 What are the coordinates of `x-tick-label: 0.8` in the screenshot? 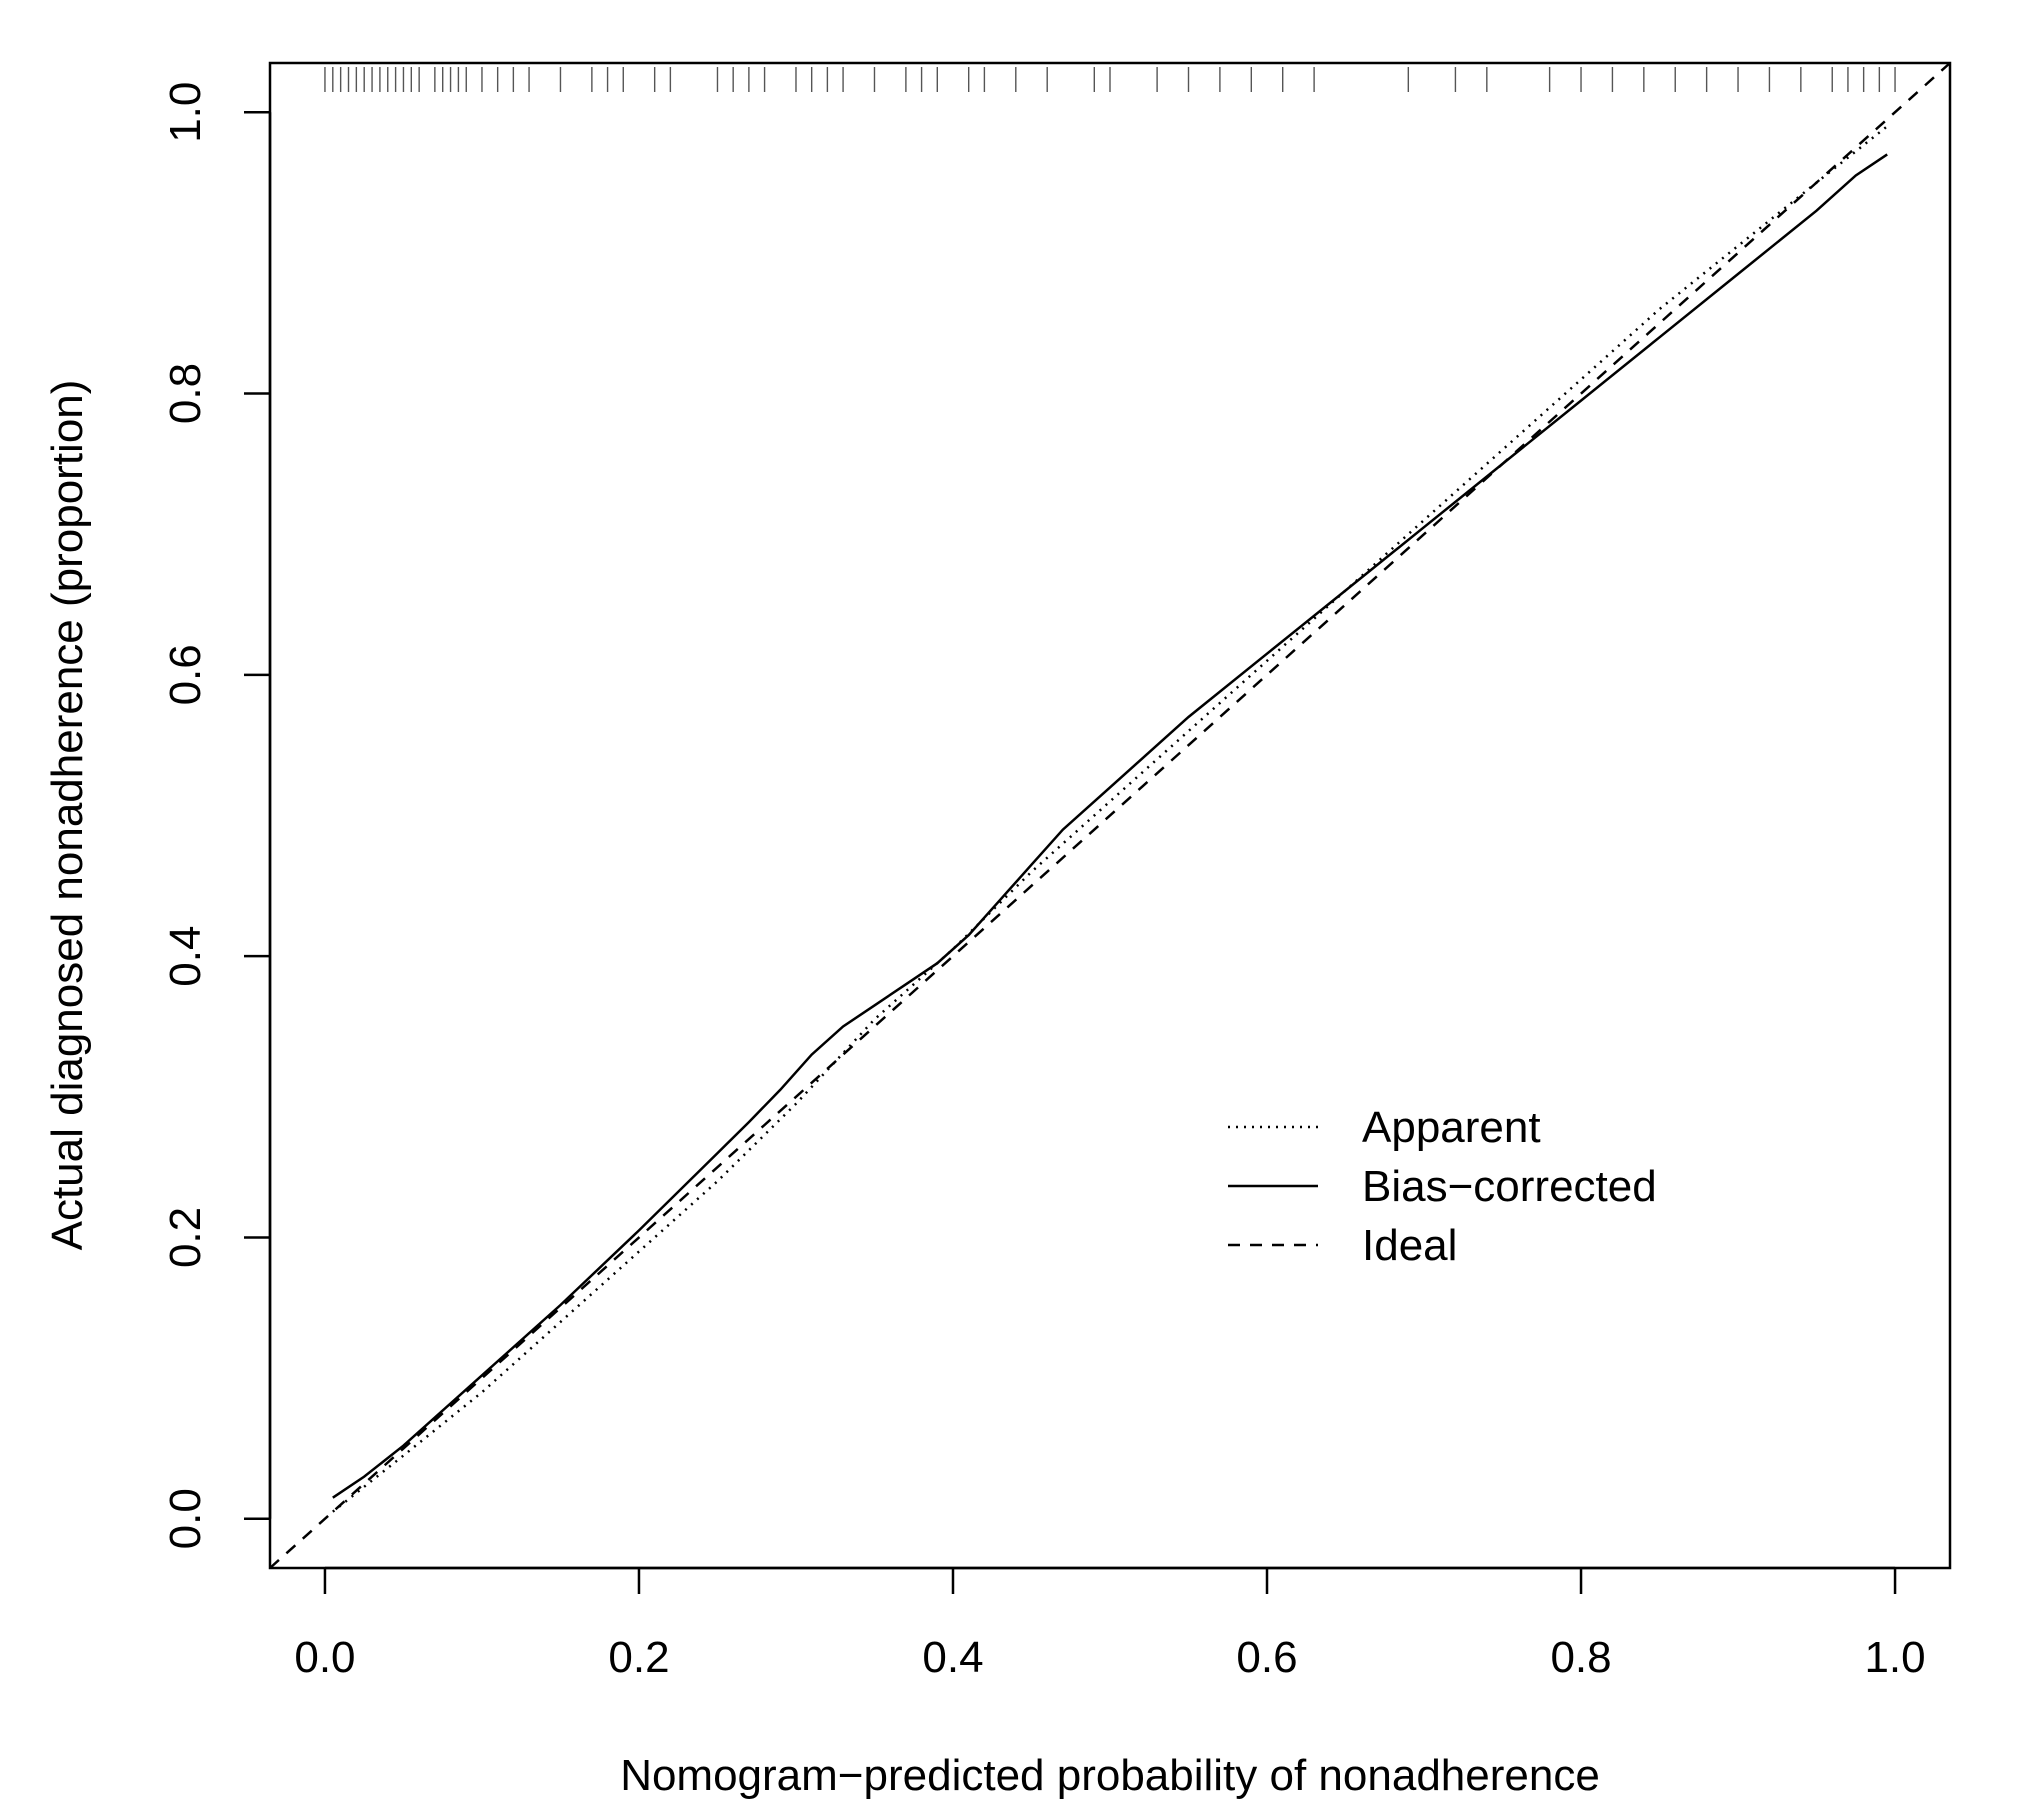 It's located at (1580, 1657).